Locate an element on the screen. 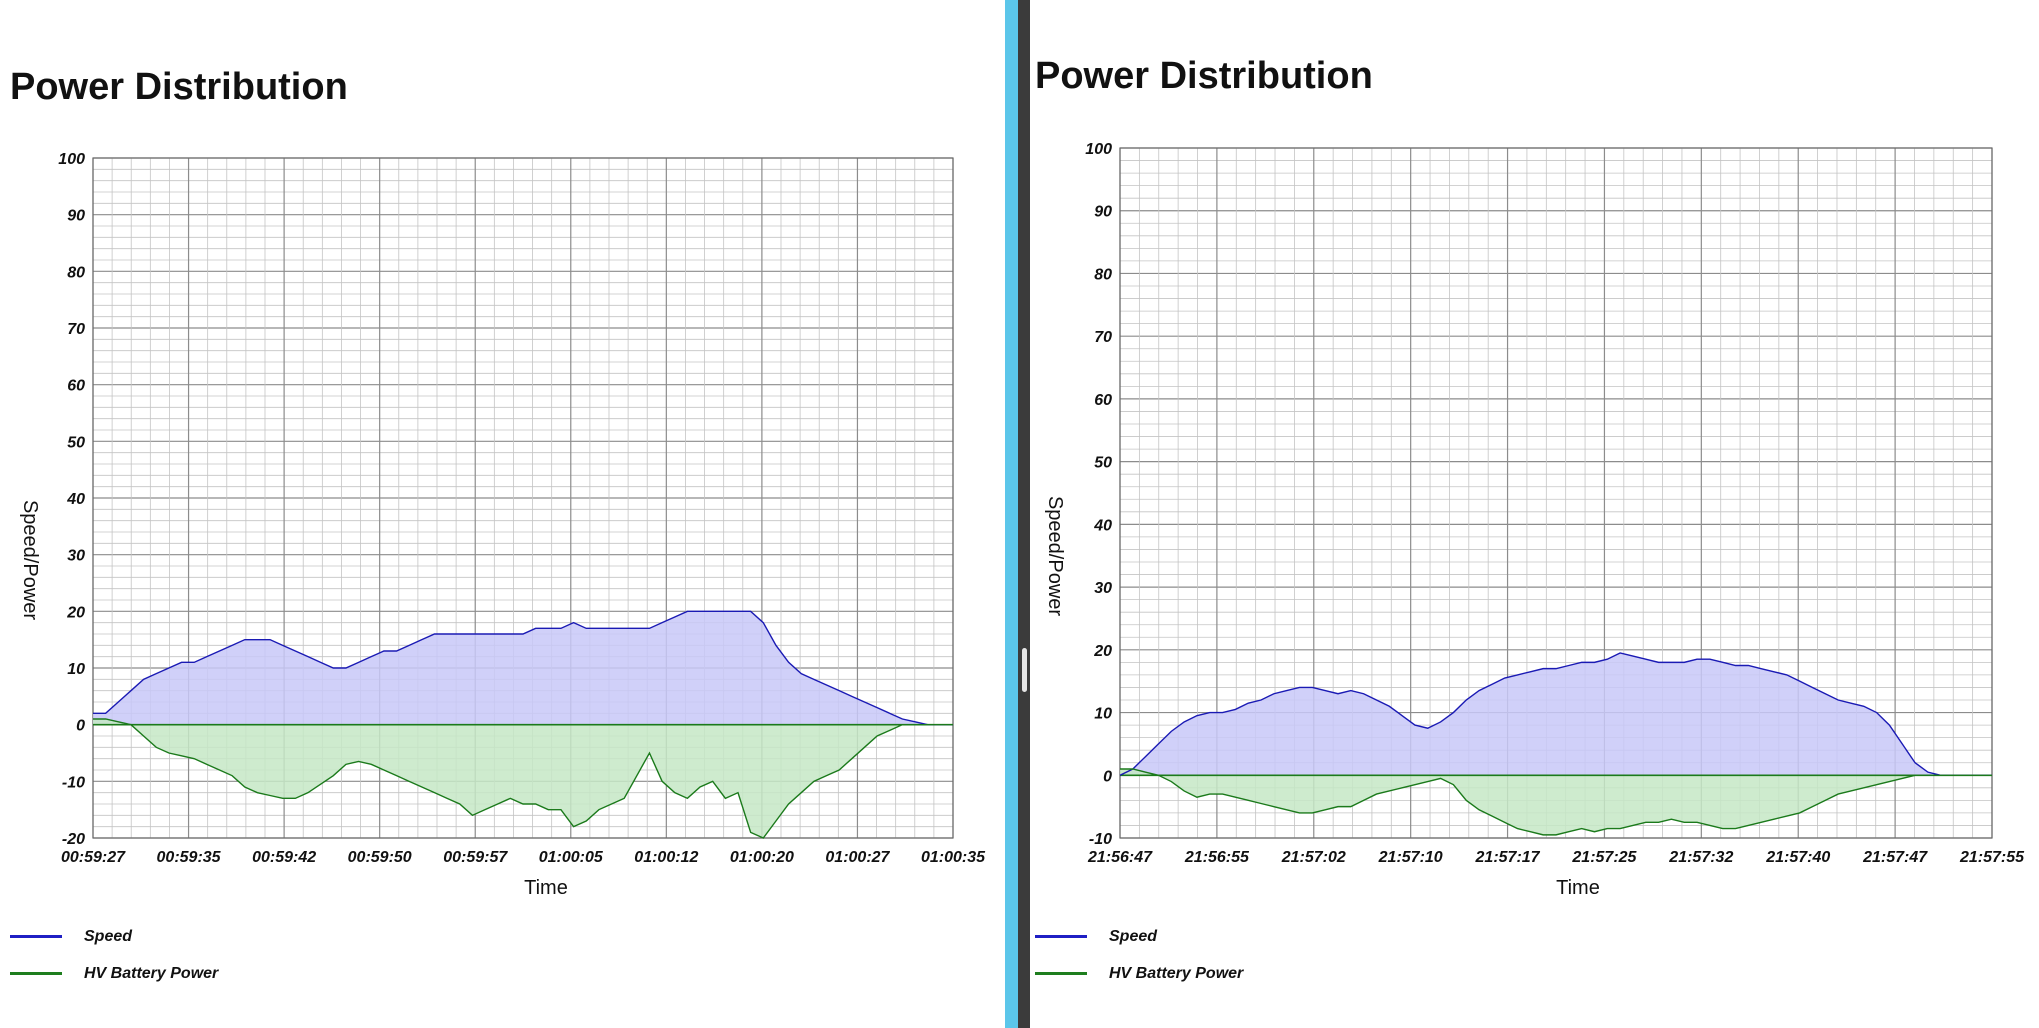 The image size is (2039, 1028). x-tick-label: 01:00:27 is located at coordinates (857, 857).